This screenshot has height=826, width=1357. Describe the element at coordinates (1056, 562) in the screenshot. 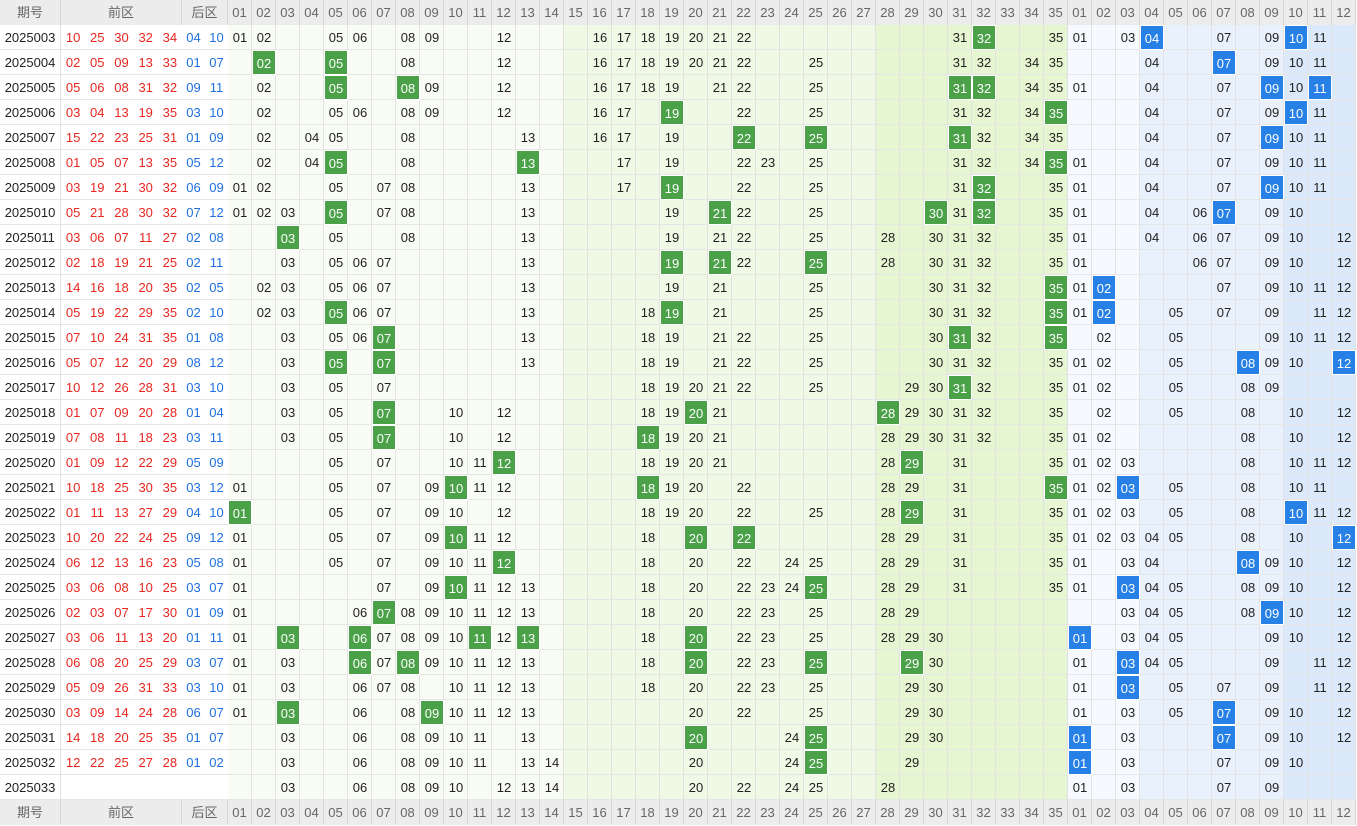

I see `front-trend-cell: 35` at that location.